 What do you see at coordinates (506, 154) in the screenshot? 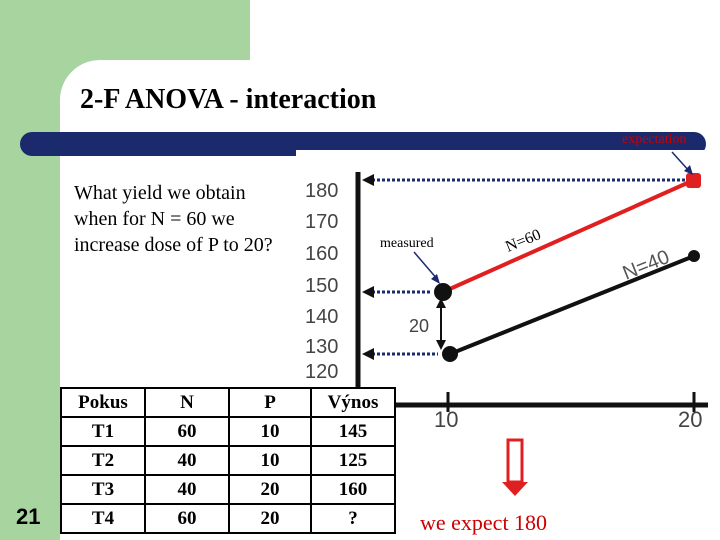
I see `title-underline-cut` at bounding box center [506, 154].